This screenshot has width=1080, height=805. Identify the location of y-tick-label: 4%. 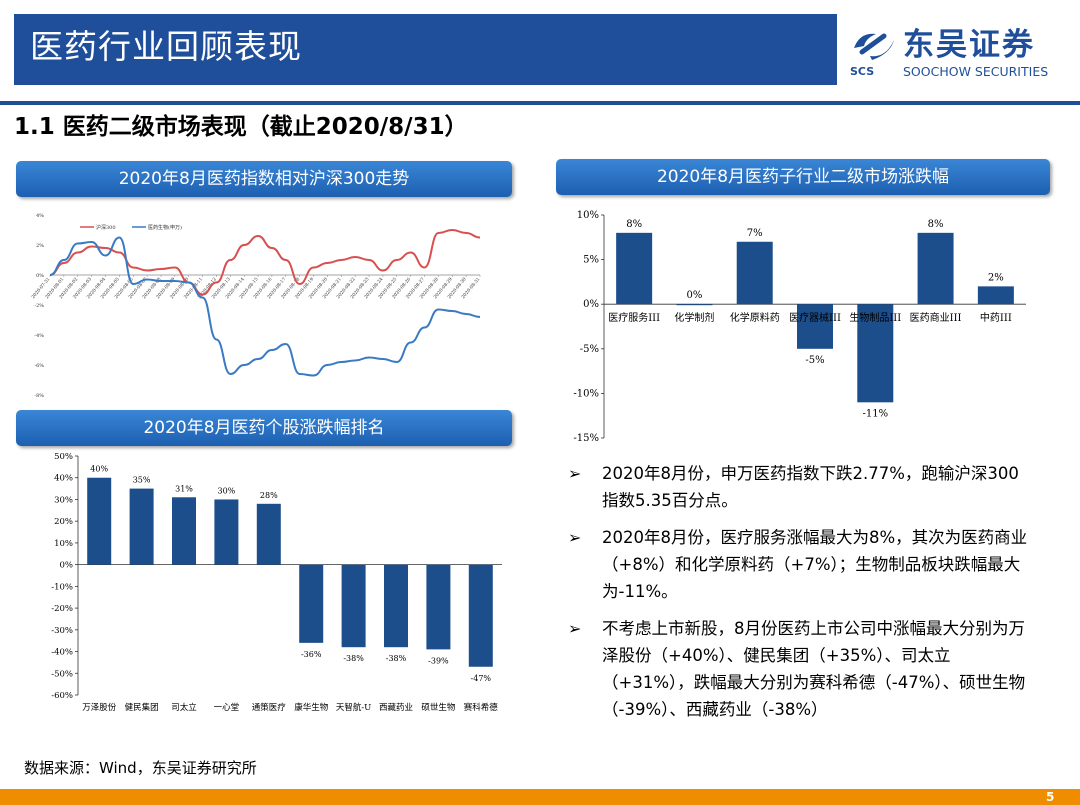
(40, 216).